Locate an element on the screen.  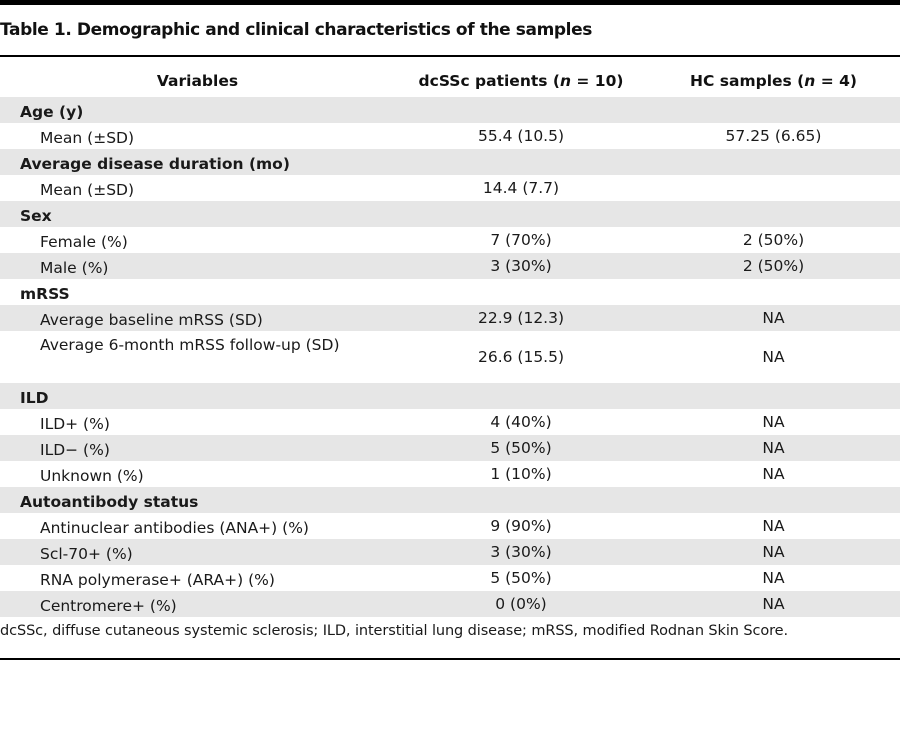
row-label: Scl-70+ (%) is located at coordinates (86, 554).